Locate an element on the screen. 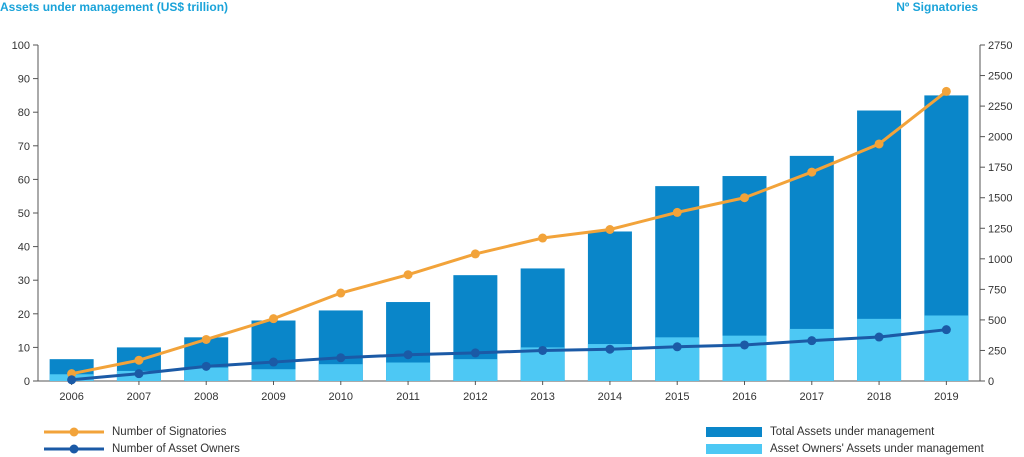 The height and width of the screenshot is (457, 1024). right-axis-tick-label: 2250 is located at coordinates (1000, 107).